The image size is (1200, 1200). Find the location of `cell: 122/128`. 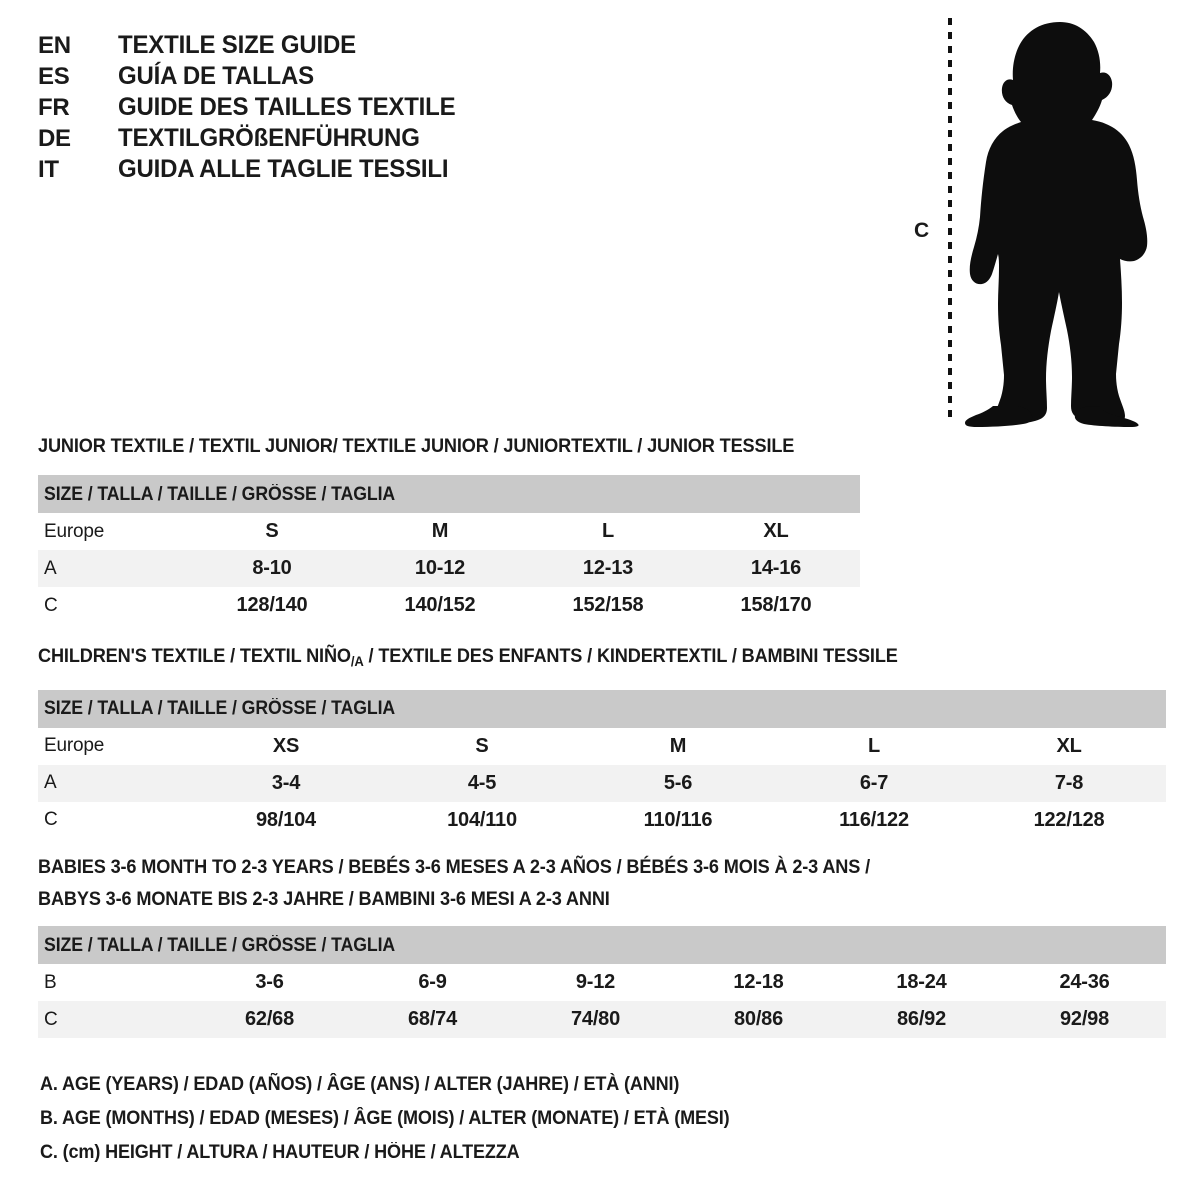

cell: 122/128 is located at coordinates (1069, 820).